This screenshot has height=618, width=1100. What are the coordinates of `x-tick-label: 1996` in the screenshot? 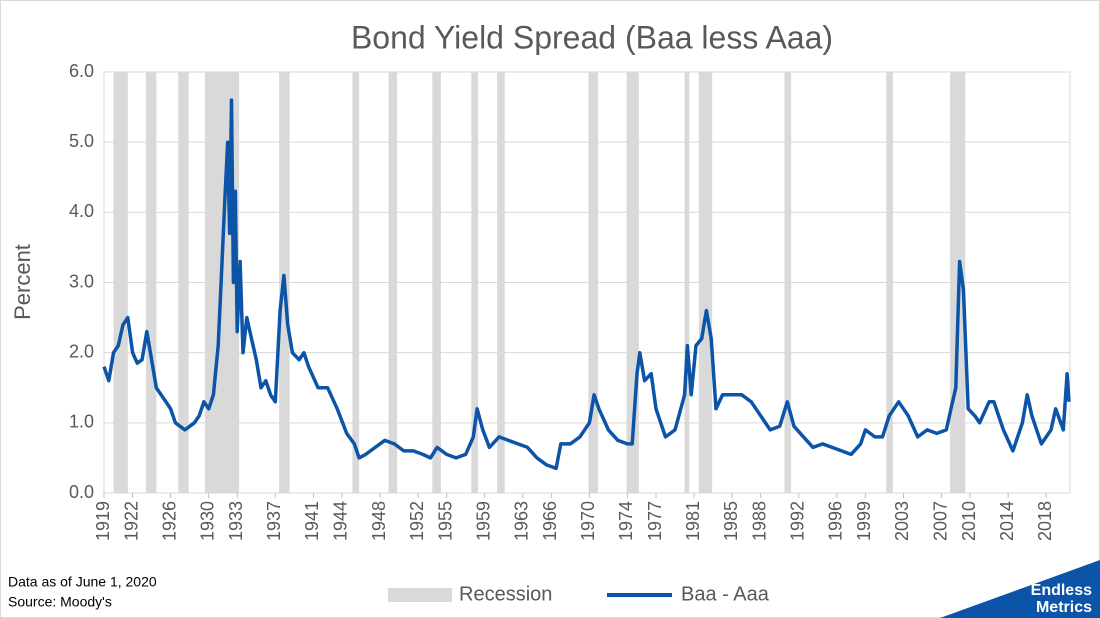 It's located at (836, 521).